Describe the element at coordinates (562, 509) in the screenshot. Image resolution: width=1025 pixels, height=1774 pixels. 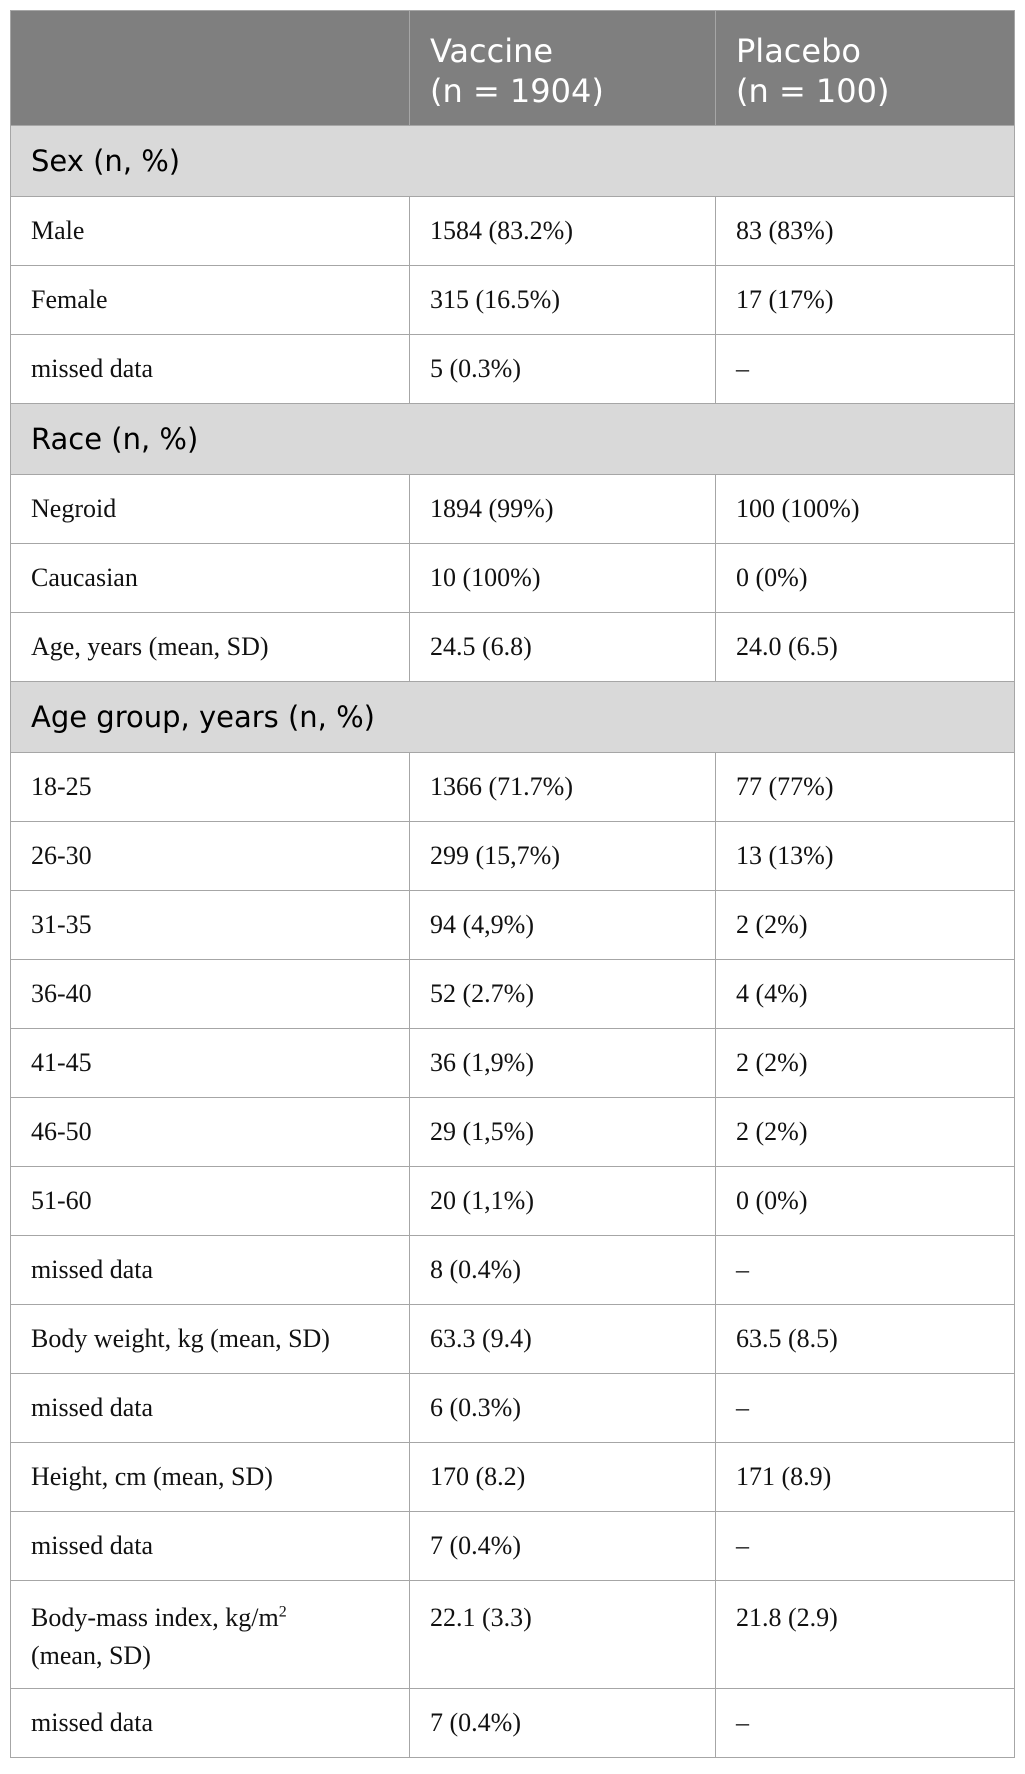
I see `cell-vaccine: 1894 (99%)` at that location.